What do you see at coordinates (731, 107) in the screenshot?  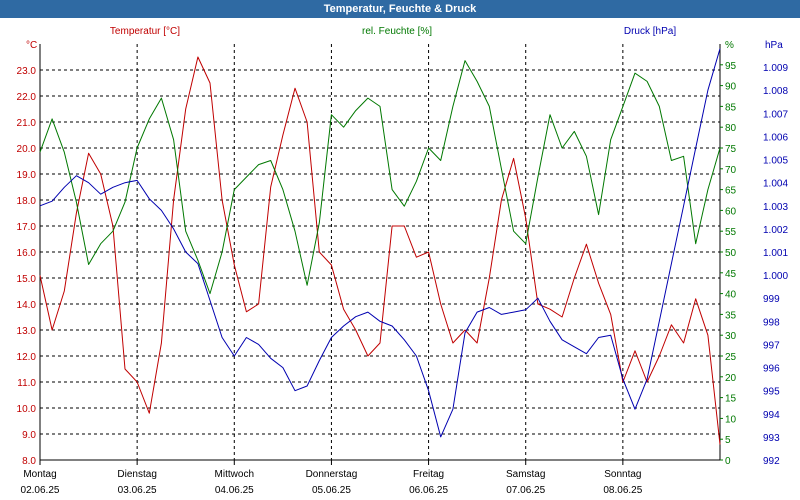 I see `humidity-tick-label: 85` at bounding box center [731, 107].